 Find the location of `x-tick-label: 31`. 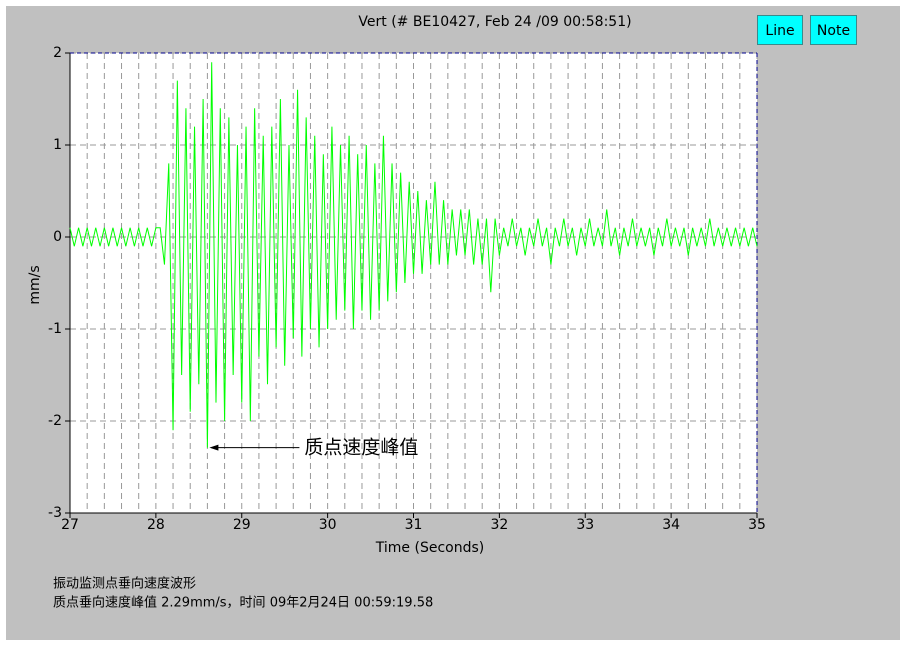

x-tick-label: 31 is located at coordinates (414, 525).